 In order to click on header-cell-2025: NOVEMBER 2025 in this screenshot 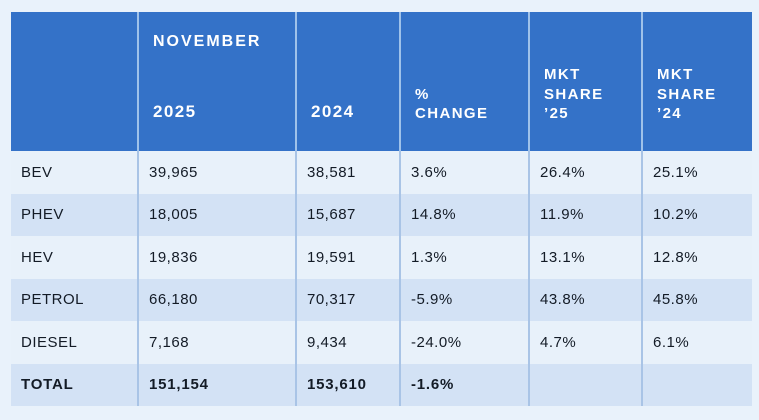, I will do `click(216, 81)`.